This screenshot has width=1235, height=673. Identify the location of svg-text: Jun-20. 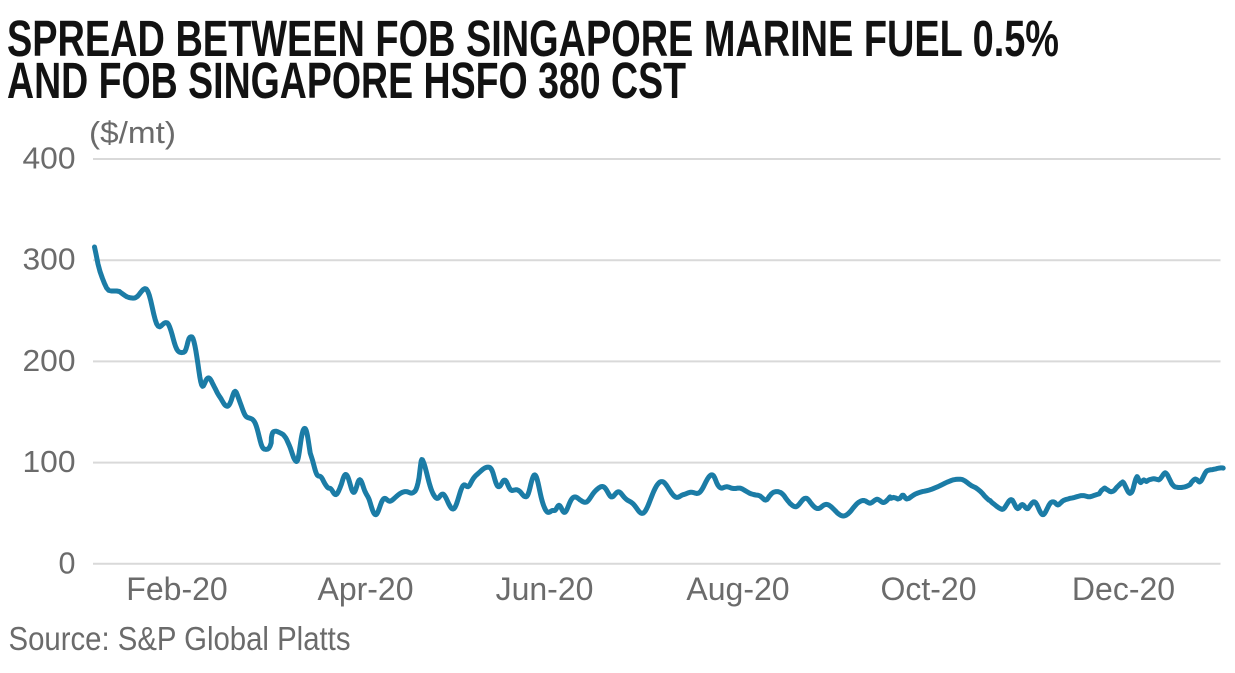
(545, 589).